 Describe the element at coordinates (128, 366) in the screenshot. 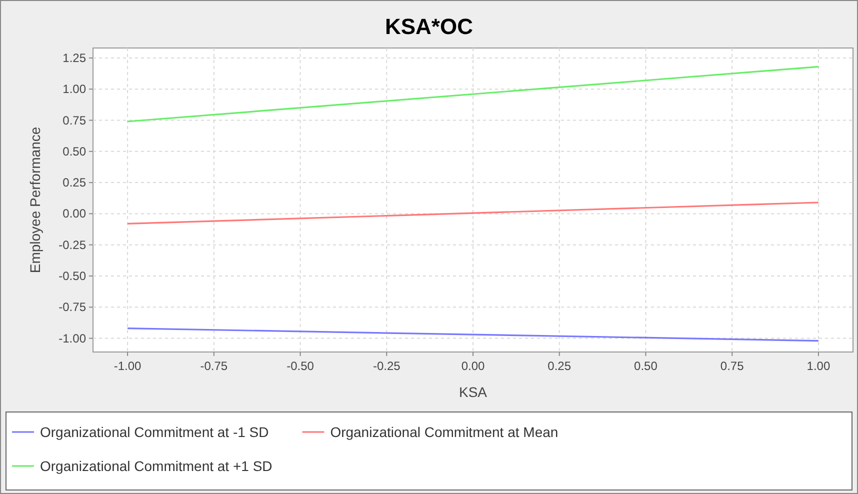

I see `x-tick-label: -1.00` at that location.